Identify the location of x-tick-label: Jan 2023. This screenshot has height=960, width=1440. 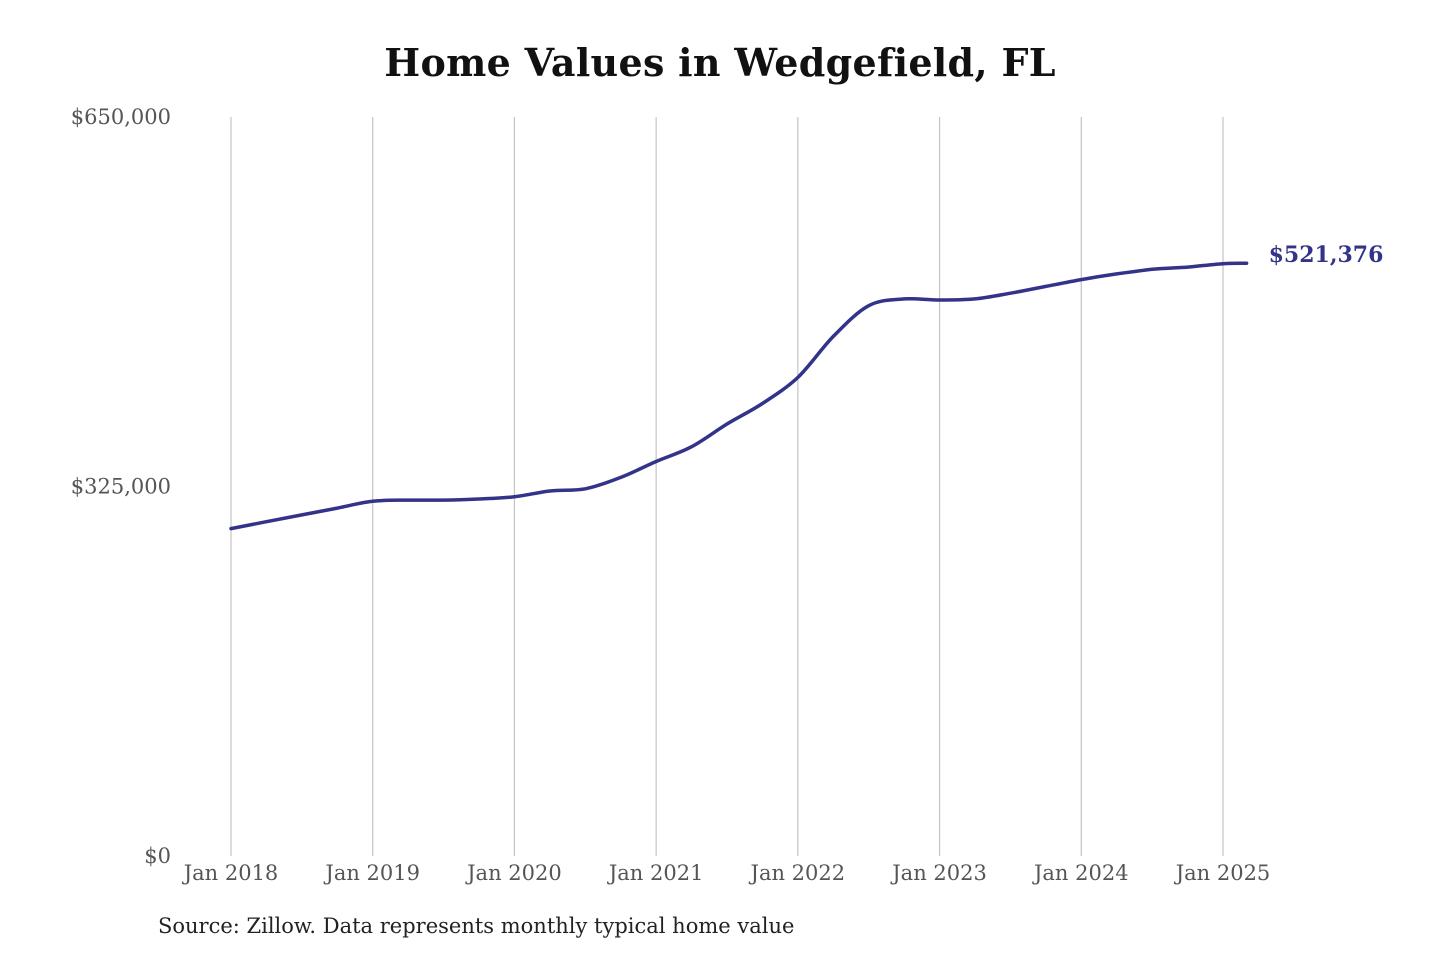
(938, 873).